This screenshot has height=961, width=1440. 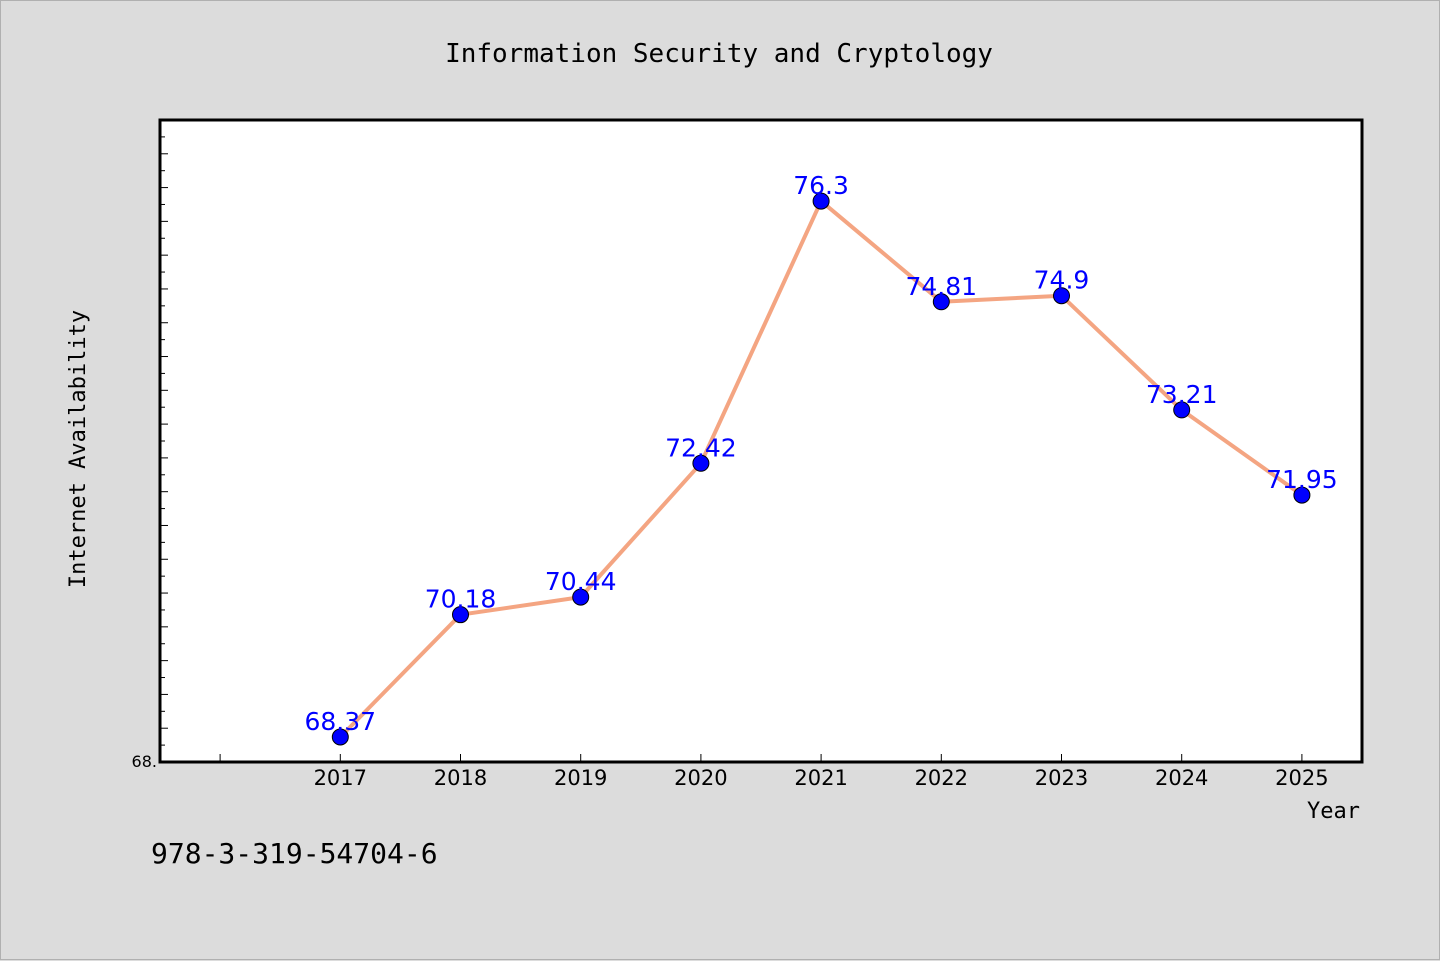 I want to click on x-tick-label: 2017, so click(x=340, y=778).